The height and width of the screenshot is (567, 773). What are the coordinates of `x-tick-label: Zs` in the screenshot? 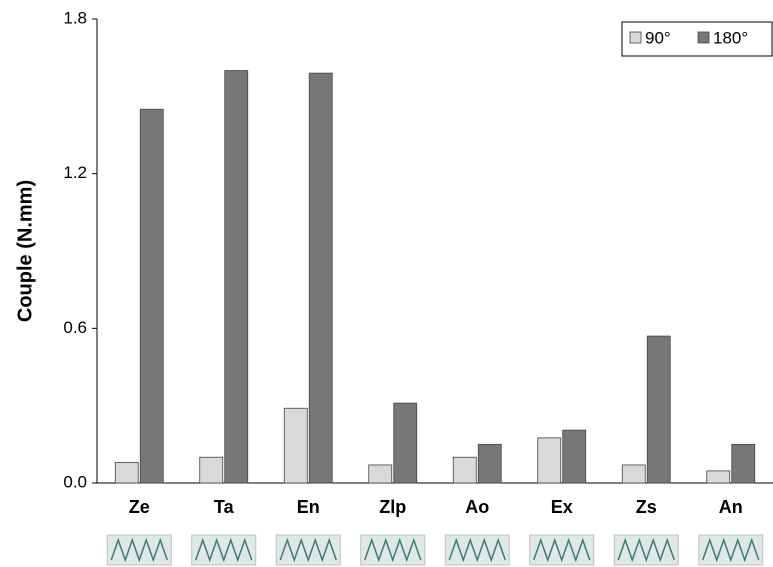 It's located at (646, 507).